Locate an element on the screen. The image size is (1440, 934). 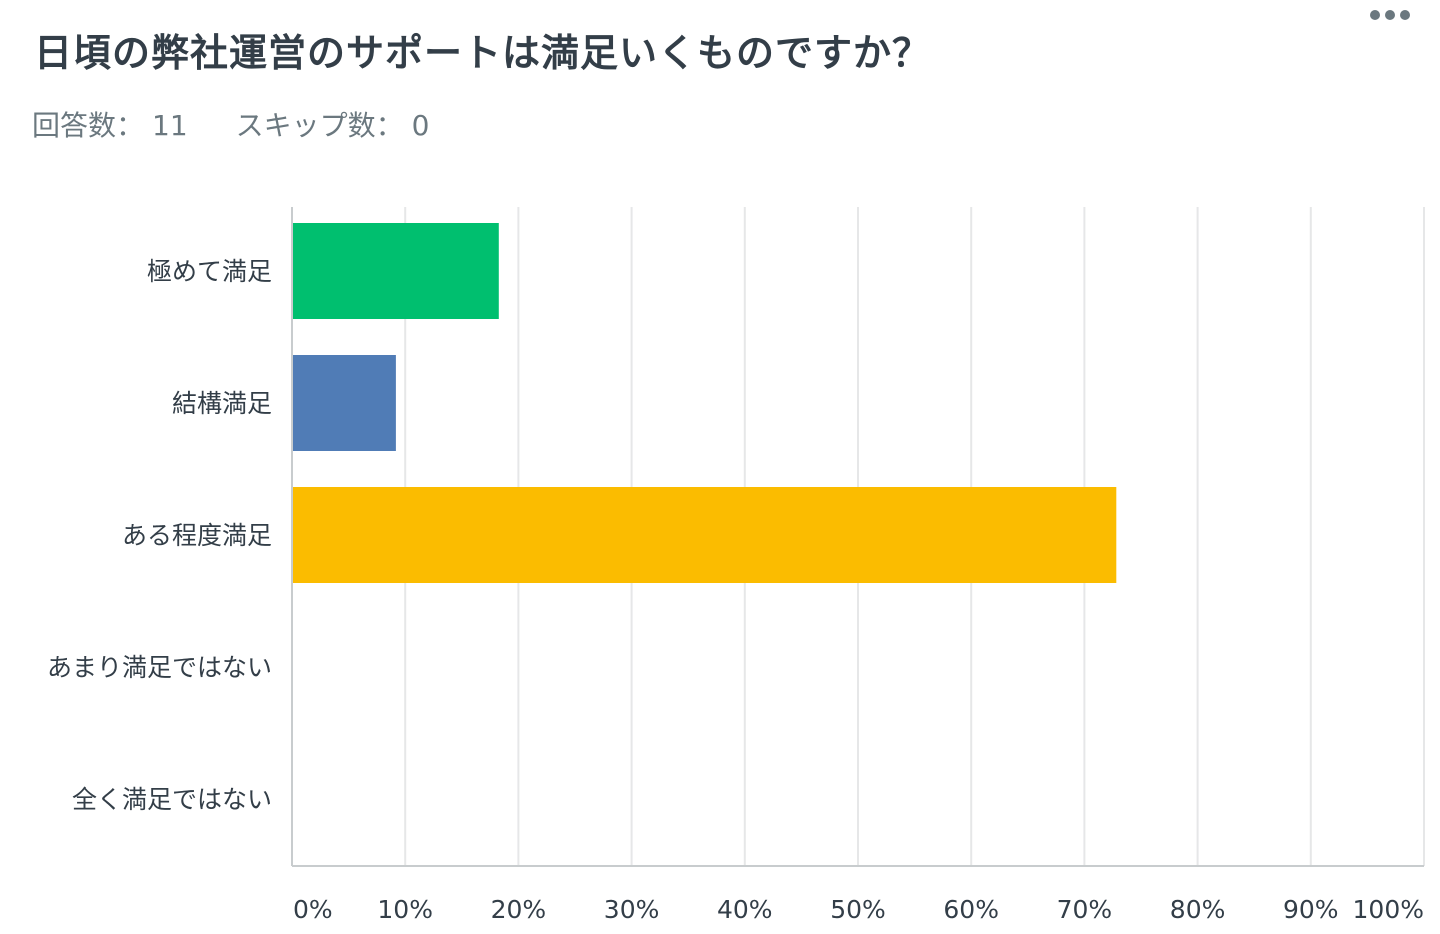
x-tick-label: 10% is located at coordinates (405, 909).